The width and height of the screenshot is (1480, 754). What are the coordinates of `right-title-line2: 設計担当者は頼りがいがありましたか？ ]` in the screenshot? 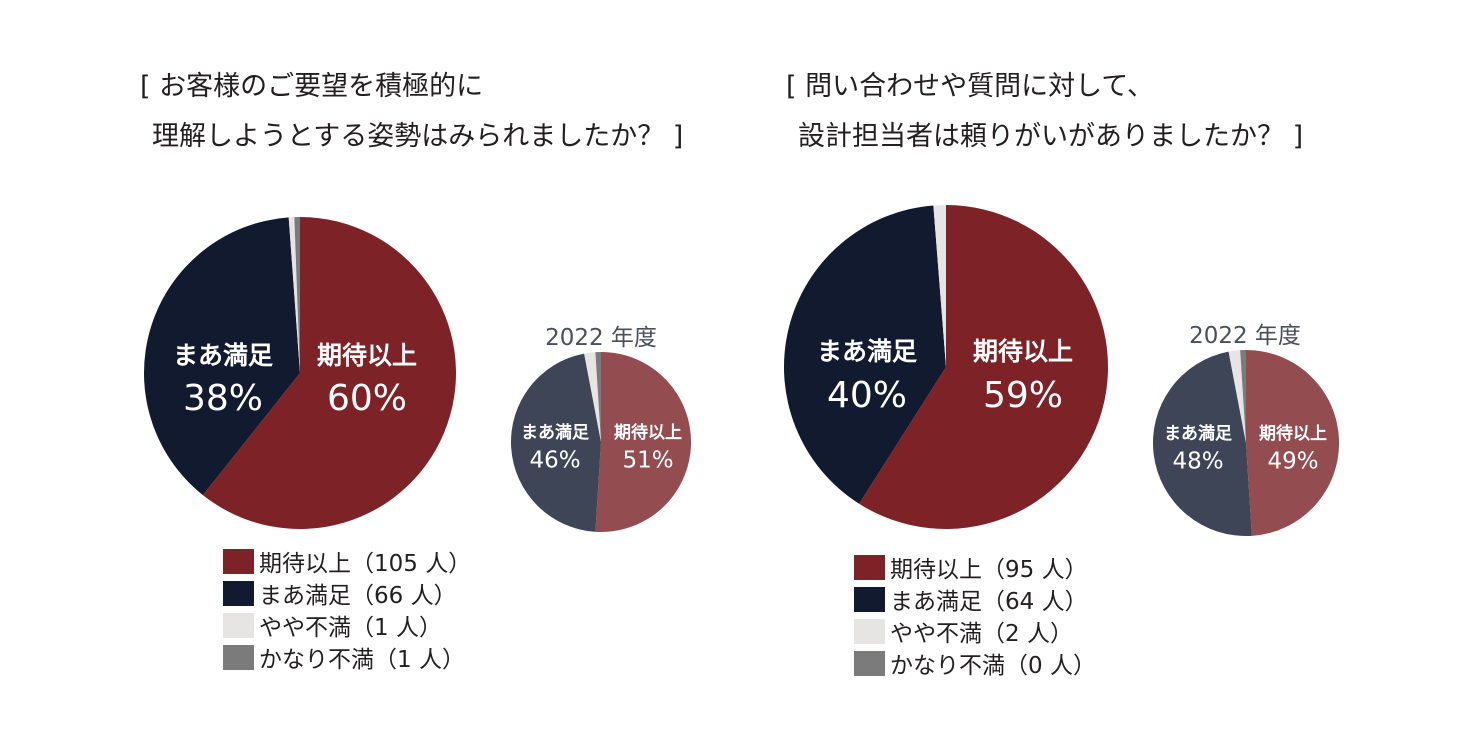 It's located at (1051, 136).